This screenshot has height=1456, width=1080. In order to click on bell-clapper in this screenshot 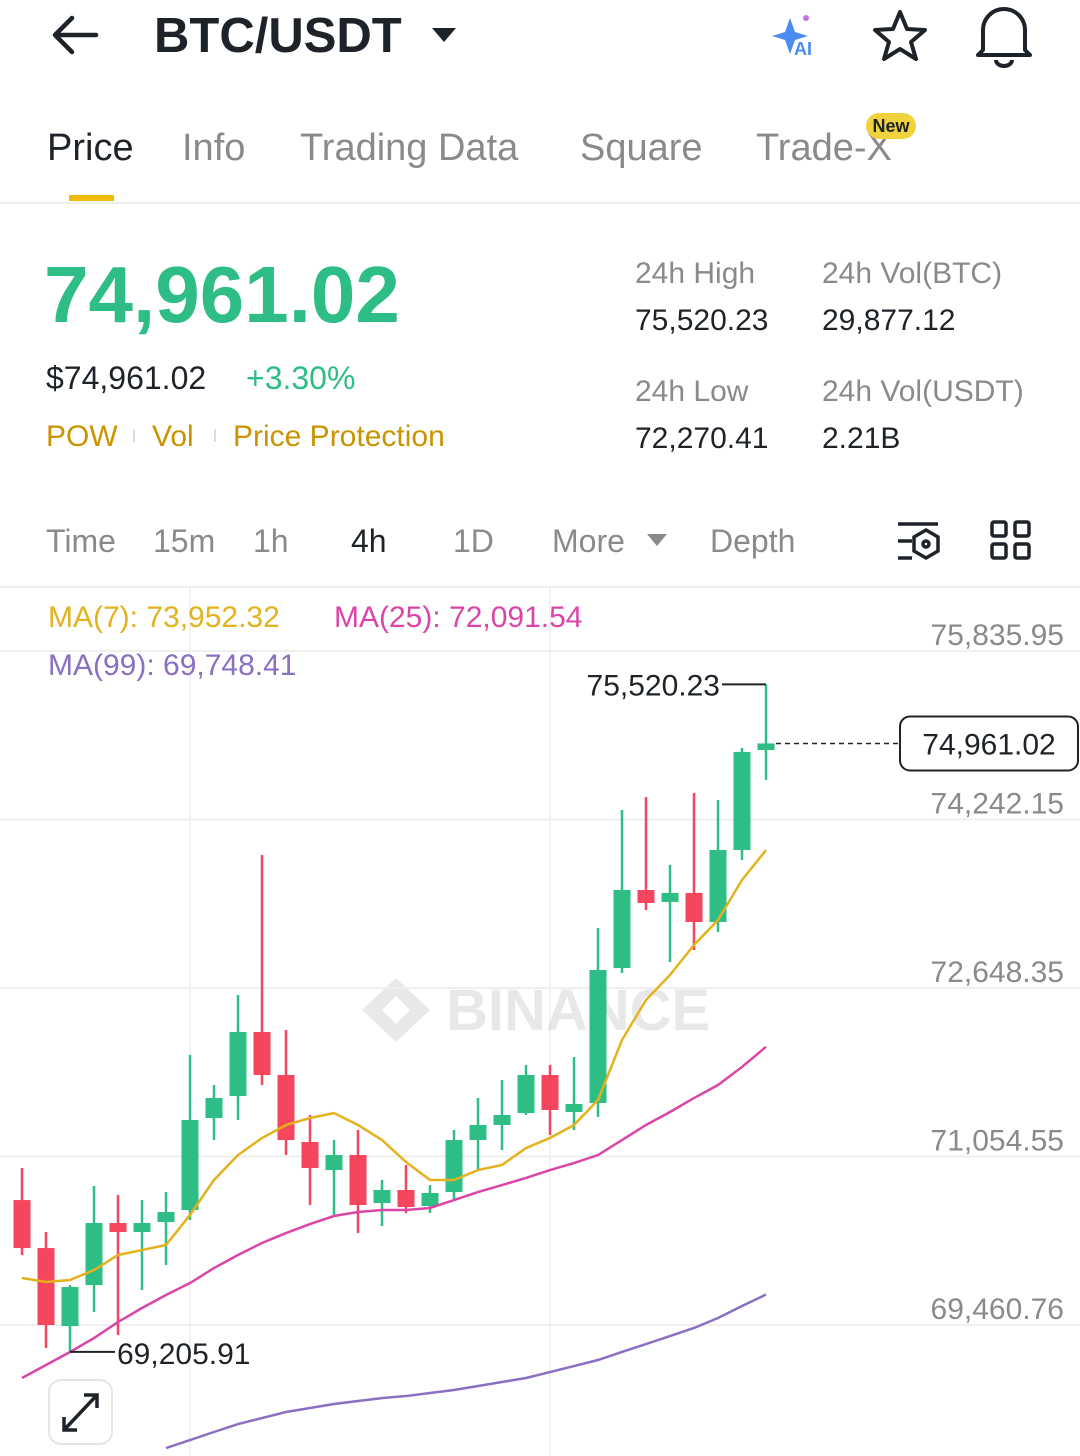, I will do `click(1004, 63)`.